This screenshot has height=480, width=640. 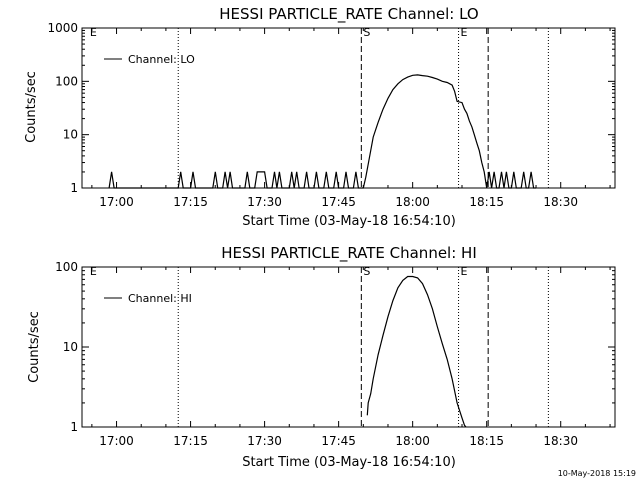 What do you see at coordinates (416, 351) in the screenshot?
I see `series-line-channel-hi` at bounding box center [416, 351].